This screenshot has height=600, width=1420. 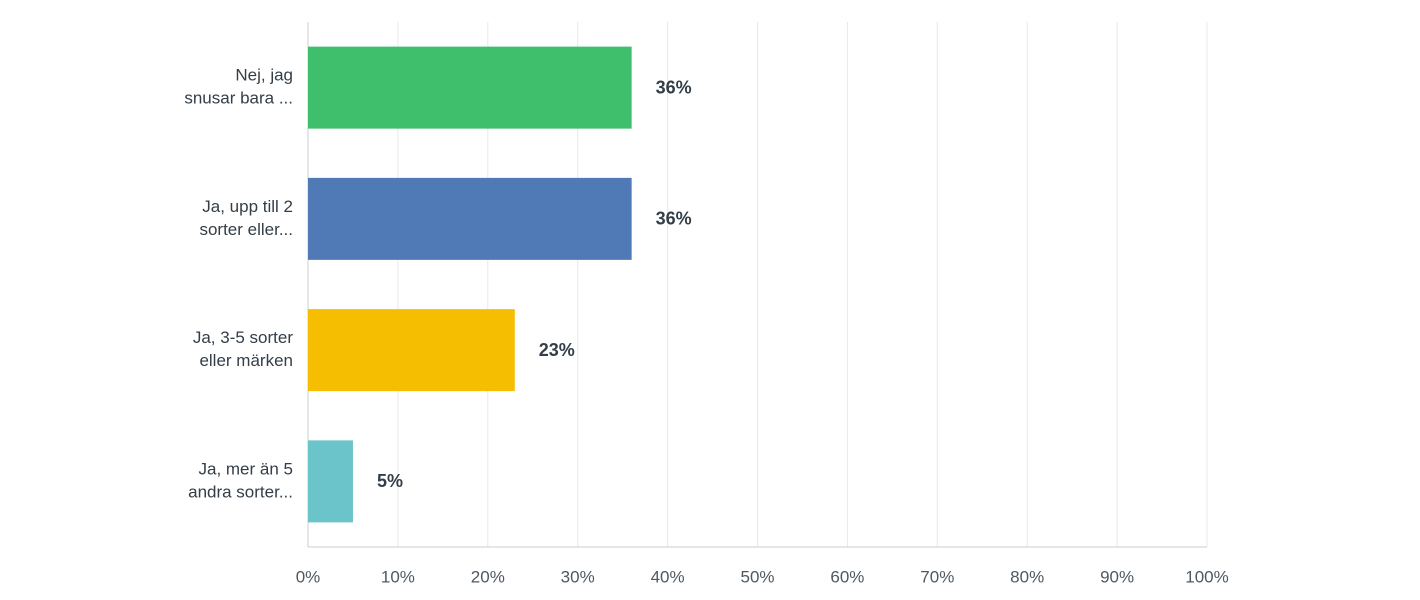 What do you see at coordinates (308, 576) in the screenshot?
I see `x-tick-label: 0%` at bounding box center [308, 576].